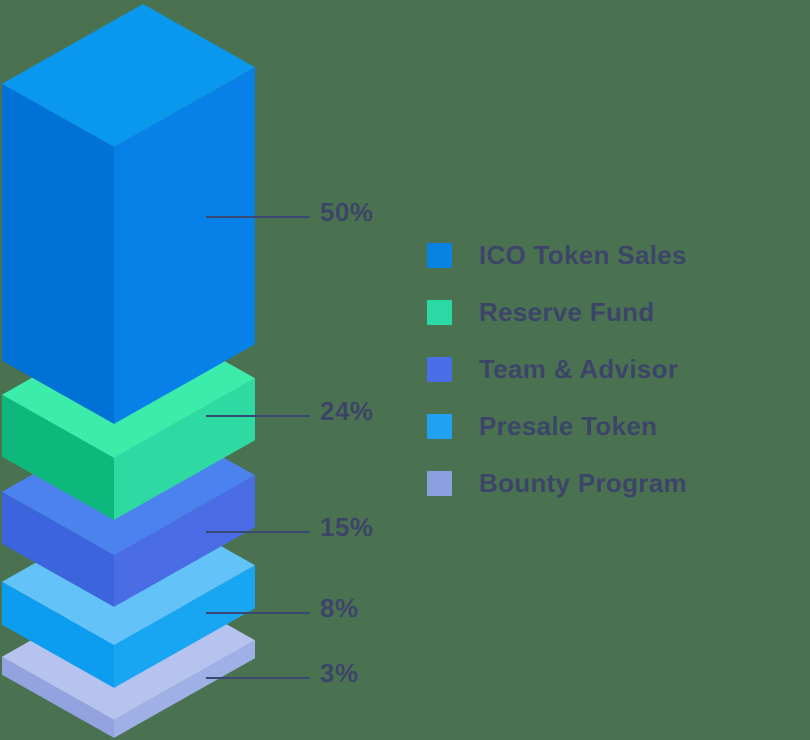 This screenshot has width=810, height=740. I want to click on legend-item-label: ICO Token Sales, so click(583, 255).